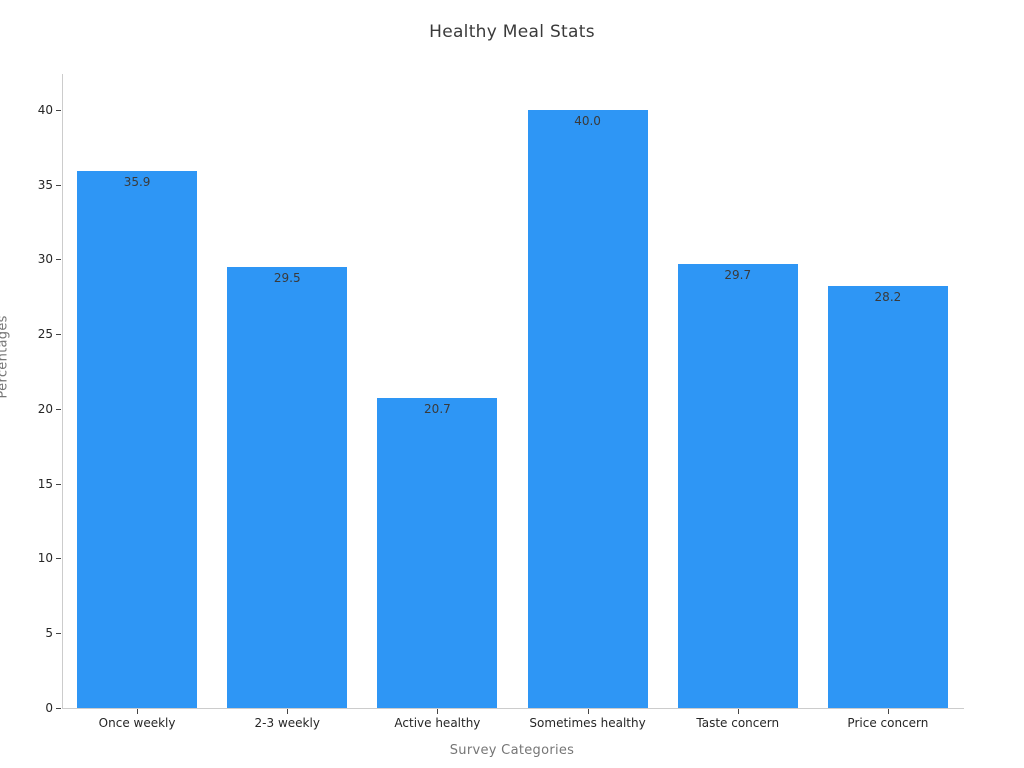  What do you see at coordinates (437, 723) in the screenshot?
I see `x-tick-label: Active healthy` at bounding box center [437, 723].